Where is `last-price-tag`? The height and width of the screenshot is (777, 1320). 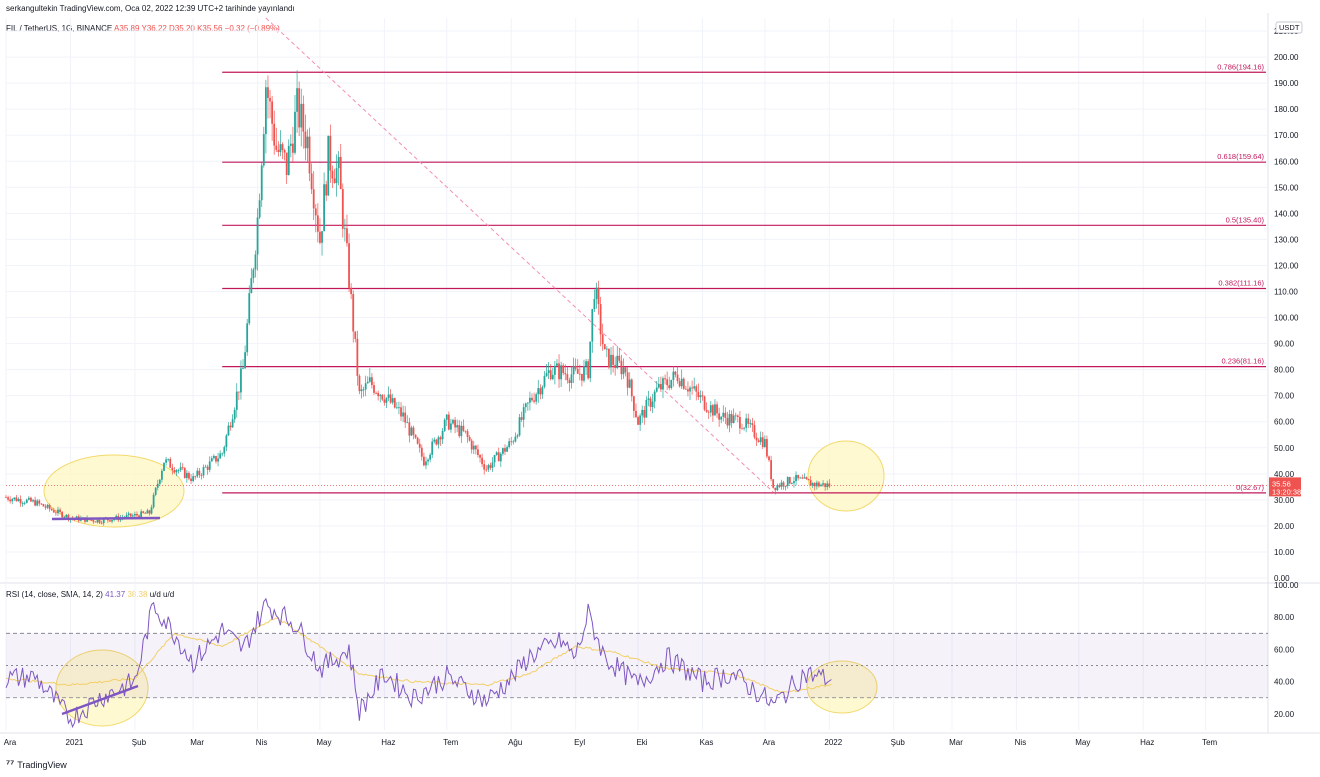
last-price-tag is located at coordinates (1285, 487).